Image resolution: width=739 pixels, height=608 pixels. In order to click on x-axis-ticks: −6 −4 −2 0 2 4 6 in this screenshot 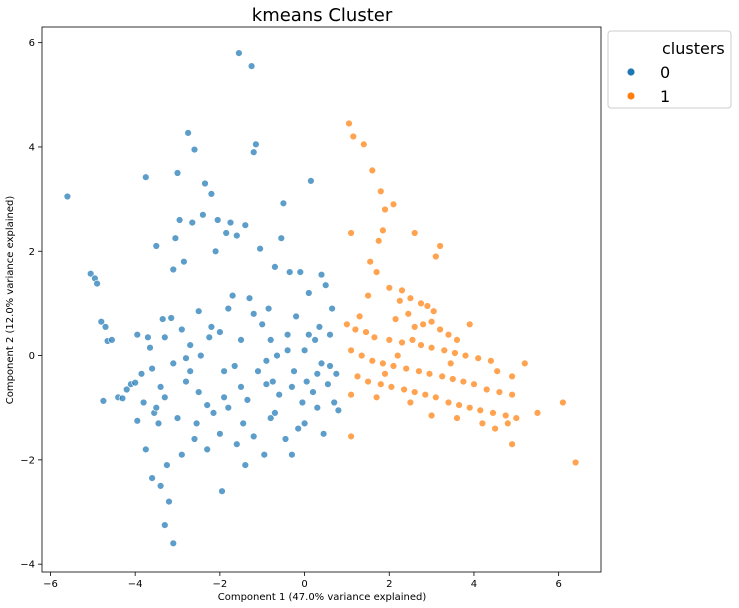, I will do `click(302, 581)`.